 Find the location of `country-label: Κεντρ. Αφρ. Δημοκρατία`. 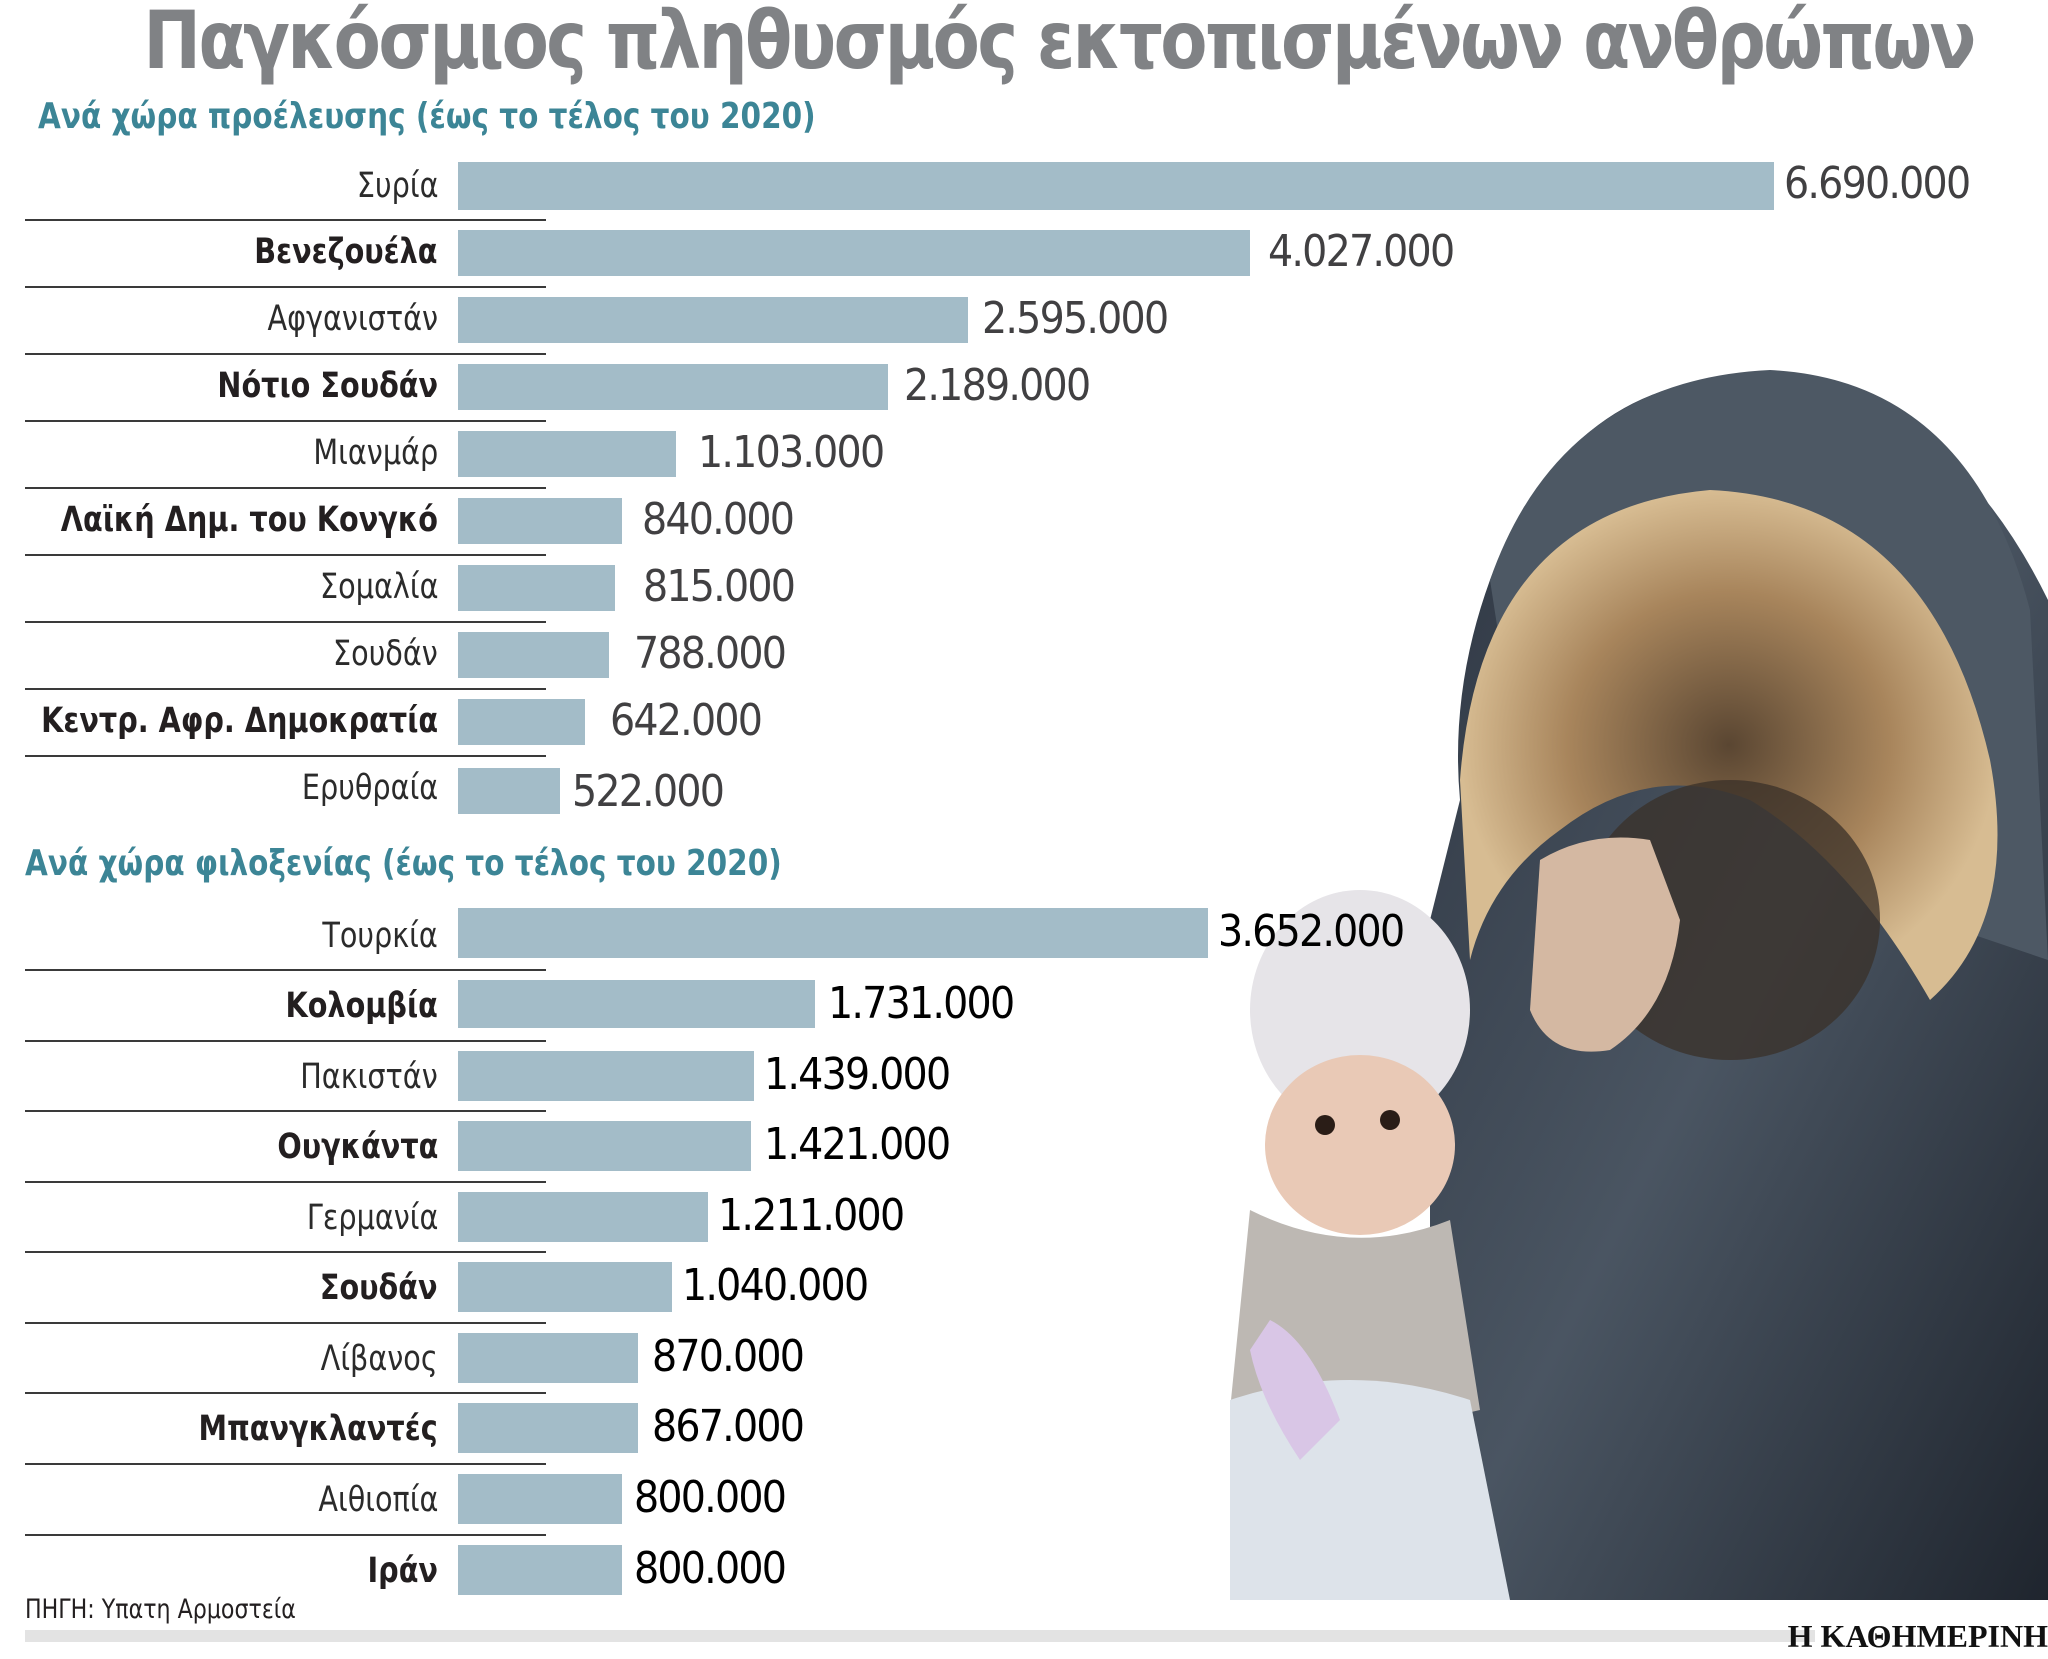

country-label: Κεντρ. Αφρ. Δημοκρατία is located at coordinates (239, 721).